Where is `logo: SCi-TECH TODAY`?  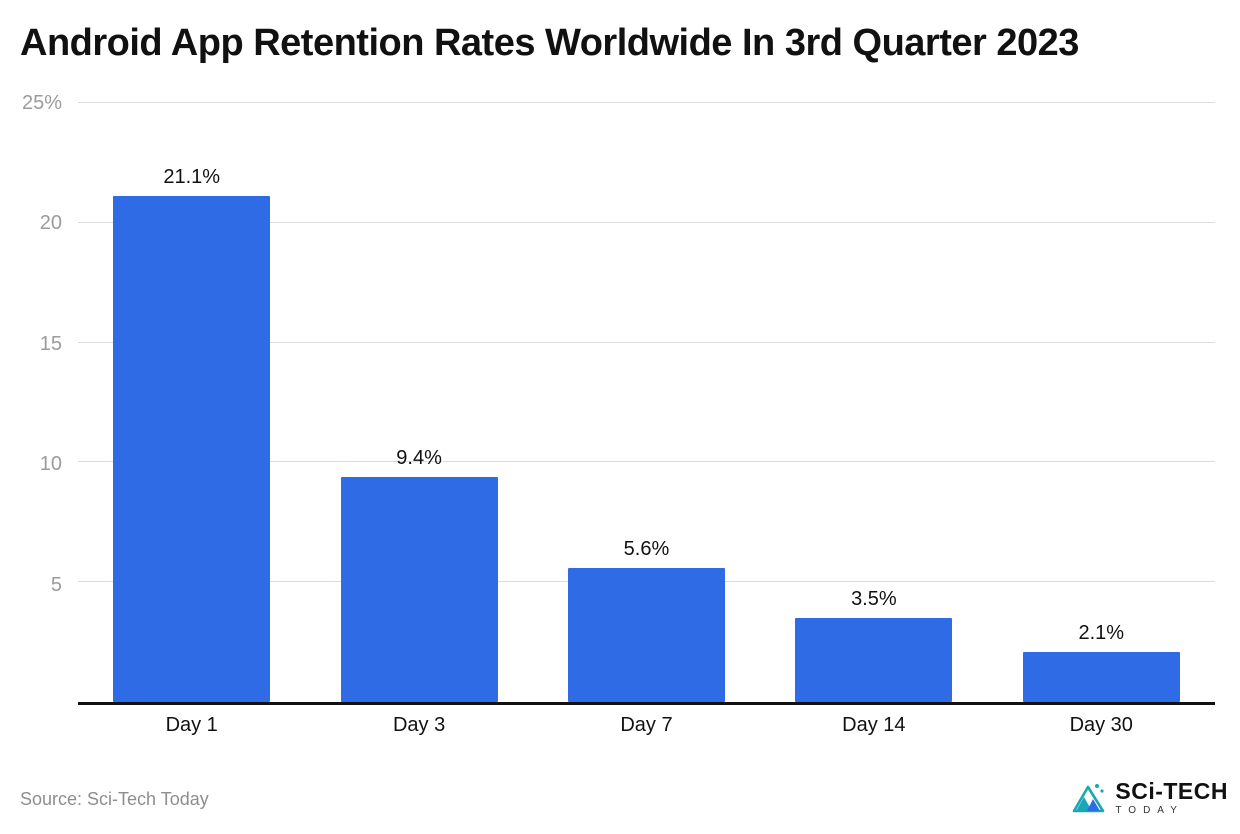
logo: SCi-TECH TODAY is located at coordinates (1150, 798).